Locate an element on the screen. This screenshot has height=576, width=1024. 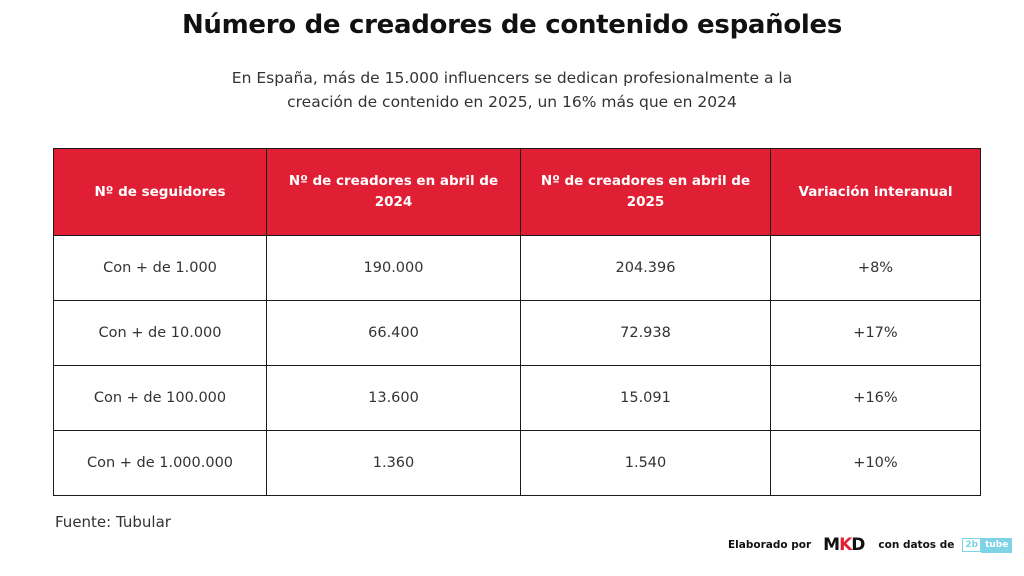
table-row: Con + de 10.000 66.400 72.938 +17% is located at coordinates (517, 333).